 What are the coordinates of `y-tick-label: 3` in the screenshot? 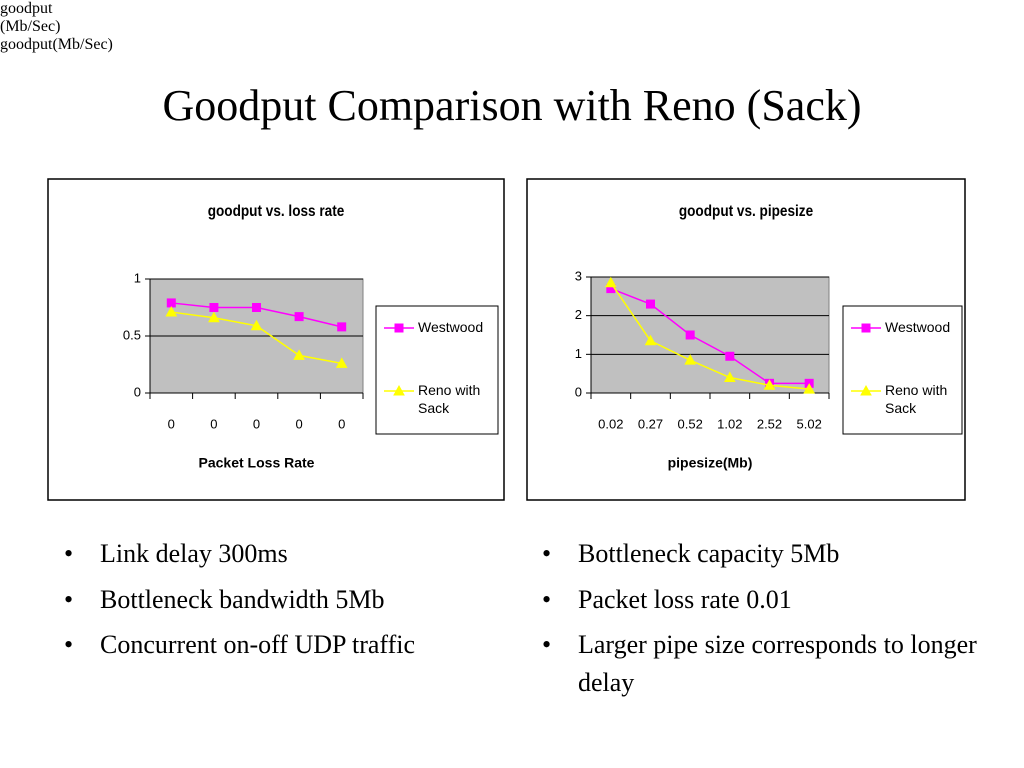 It's located at (578, 275).